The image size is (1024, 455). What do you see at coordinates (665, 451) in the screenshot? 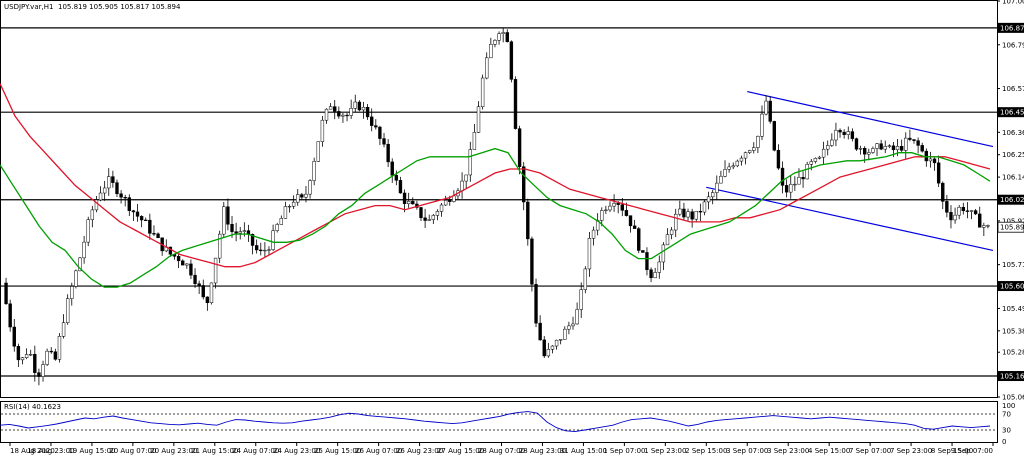
I see `x-tick-label: 1 Sep 23:00` at bounding box center [665, 451].